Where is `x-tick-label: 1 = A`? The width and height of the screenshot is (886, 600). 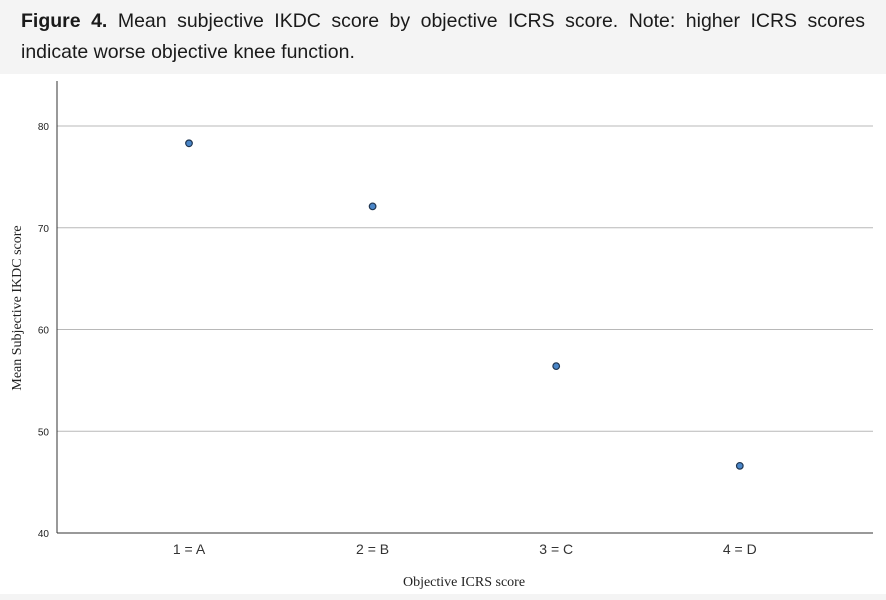
x-tick-label: 1 = A is located at coordinates (189, 549).